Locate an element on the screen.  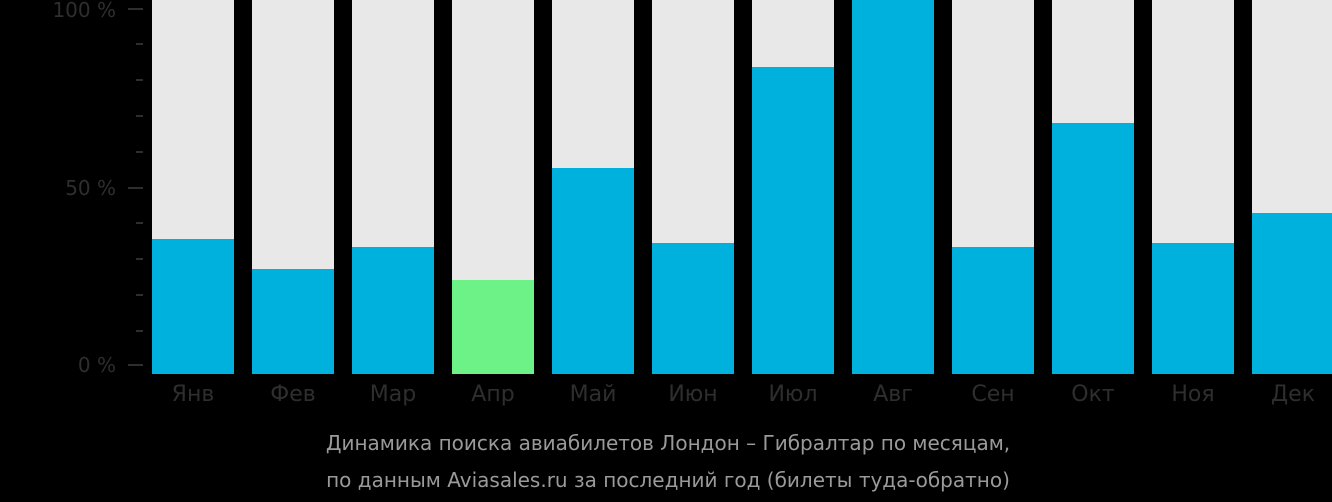
y-label-0: 0 % is located at coordinates (96, 365).